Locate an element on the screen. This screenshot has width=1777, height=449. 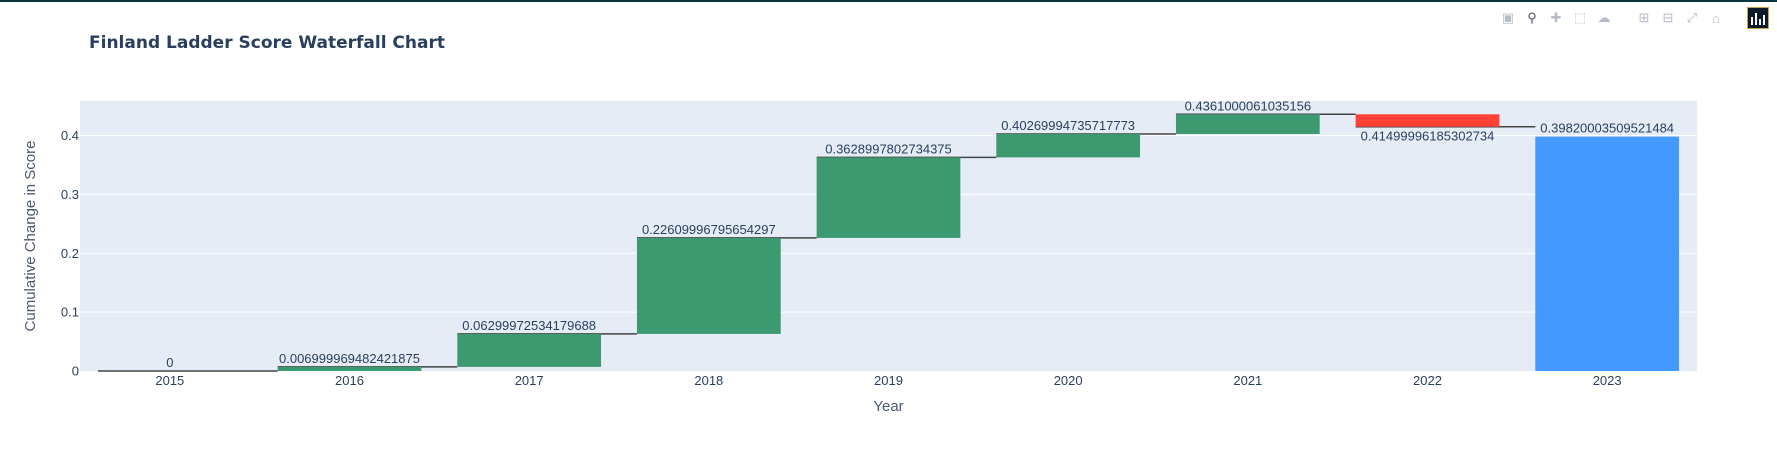
x-tick-label: 2021 is located at coordinates (1247, 380).